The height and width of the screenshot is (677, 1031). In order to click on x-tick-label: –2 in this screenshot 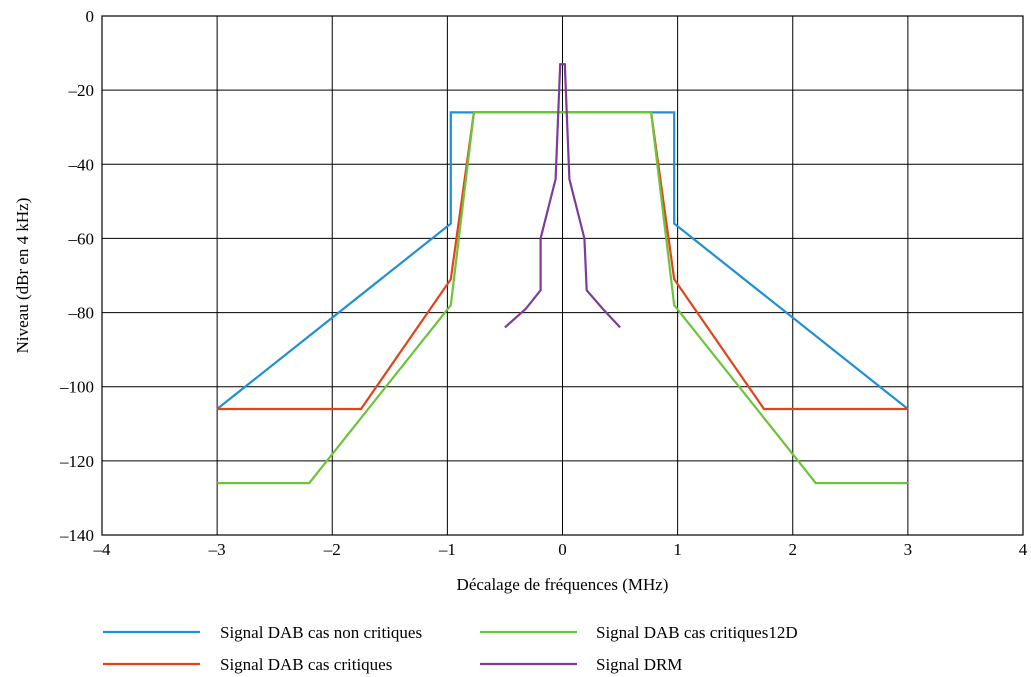, I will do `click(332, 549)`.